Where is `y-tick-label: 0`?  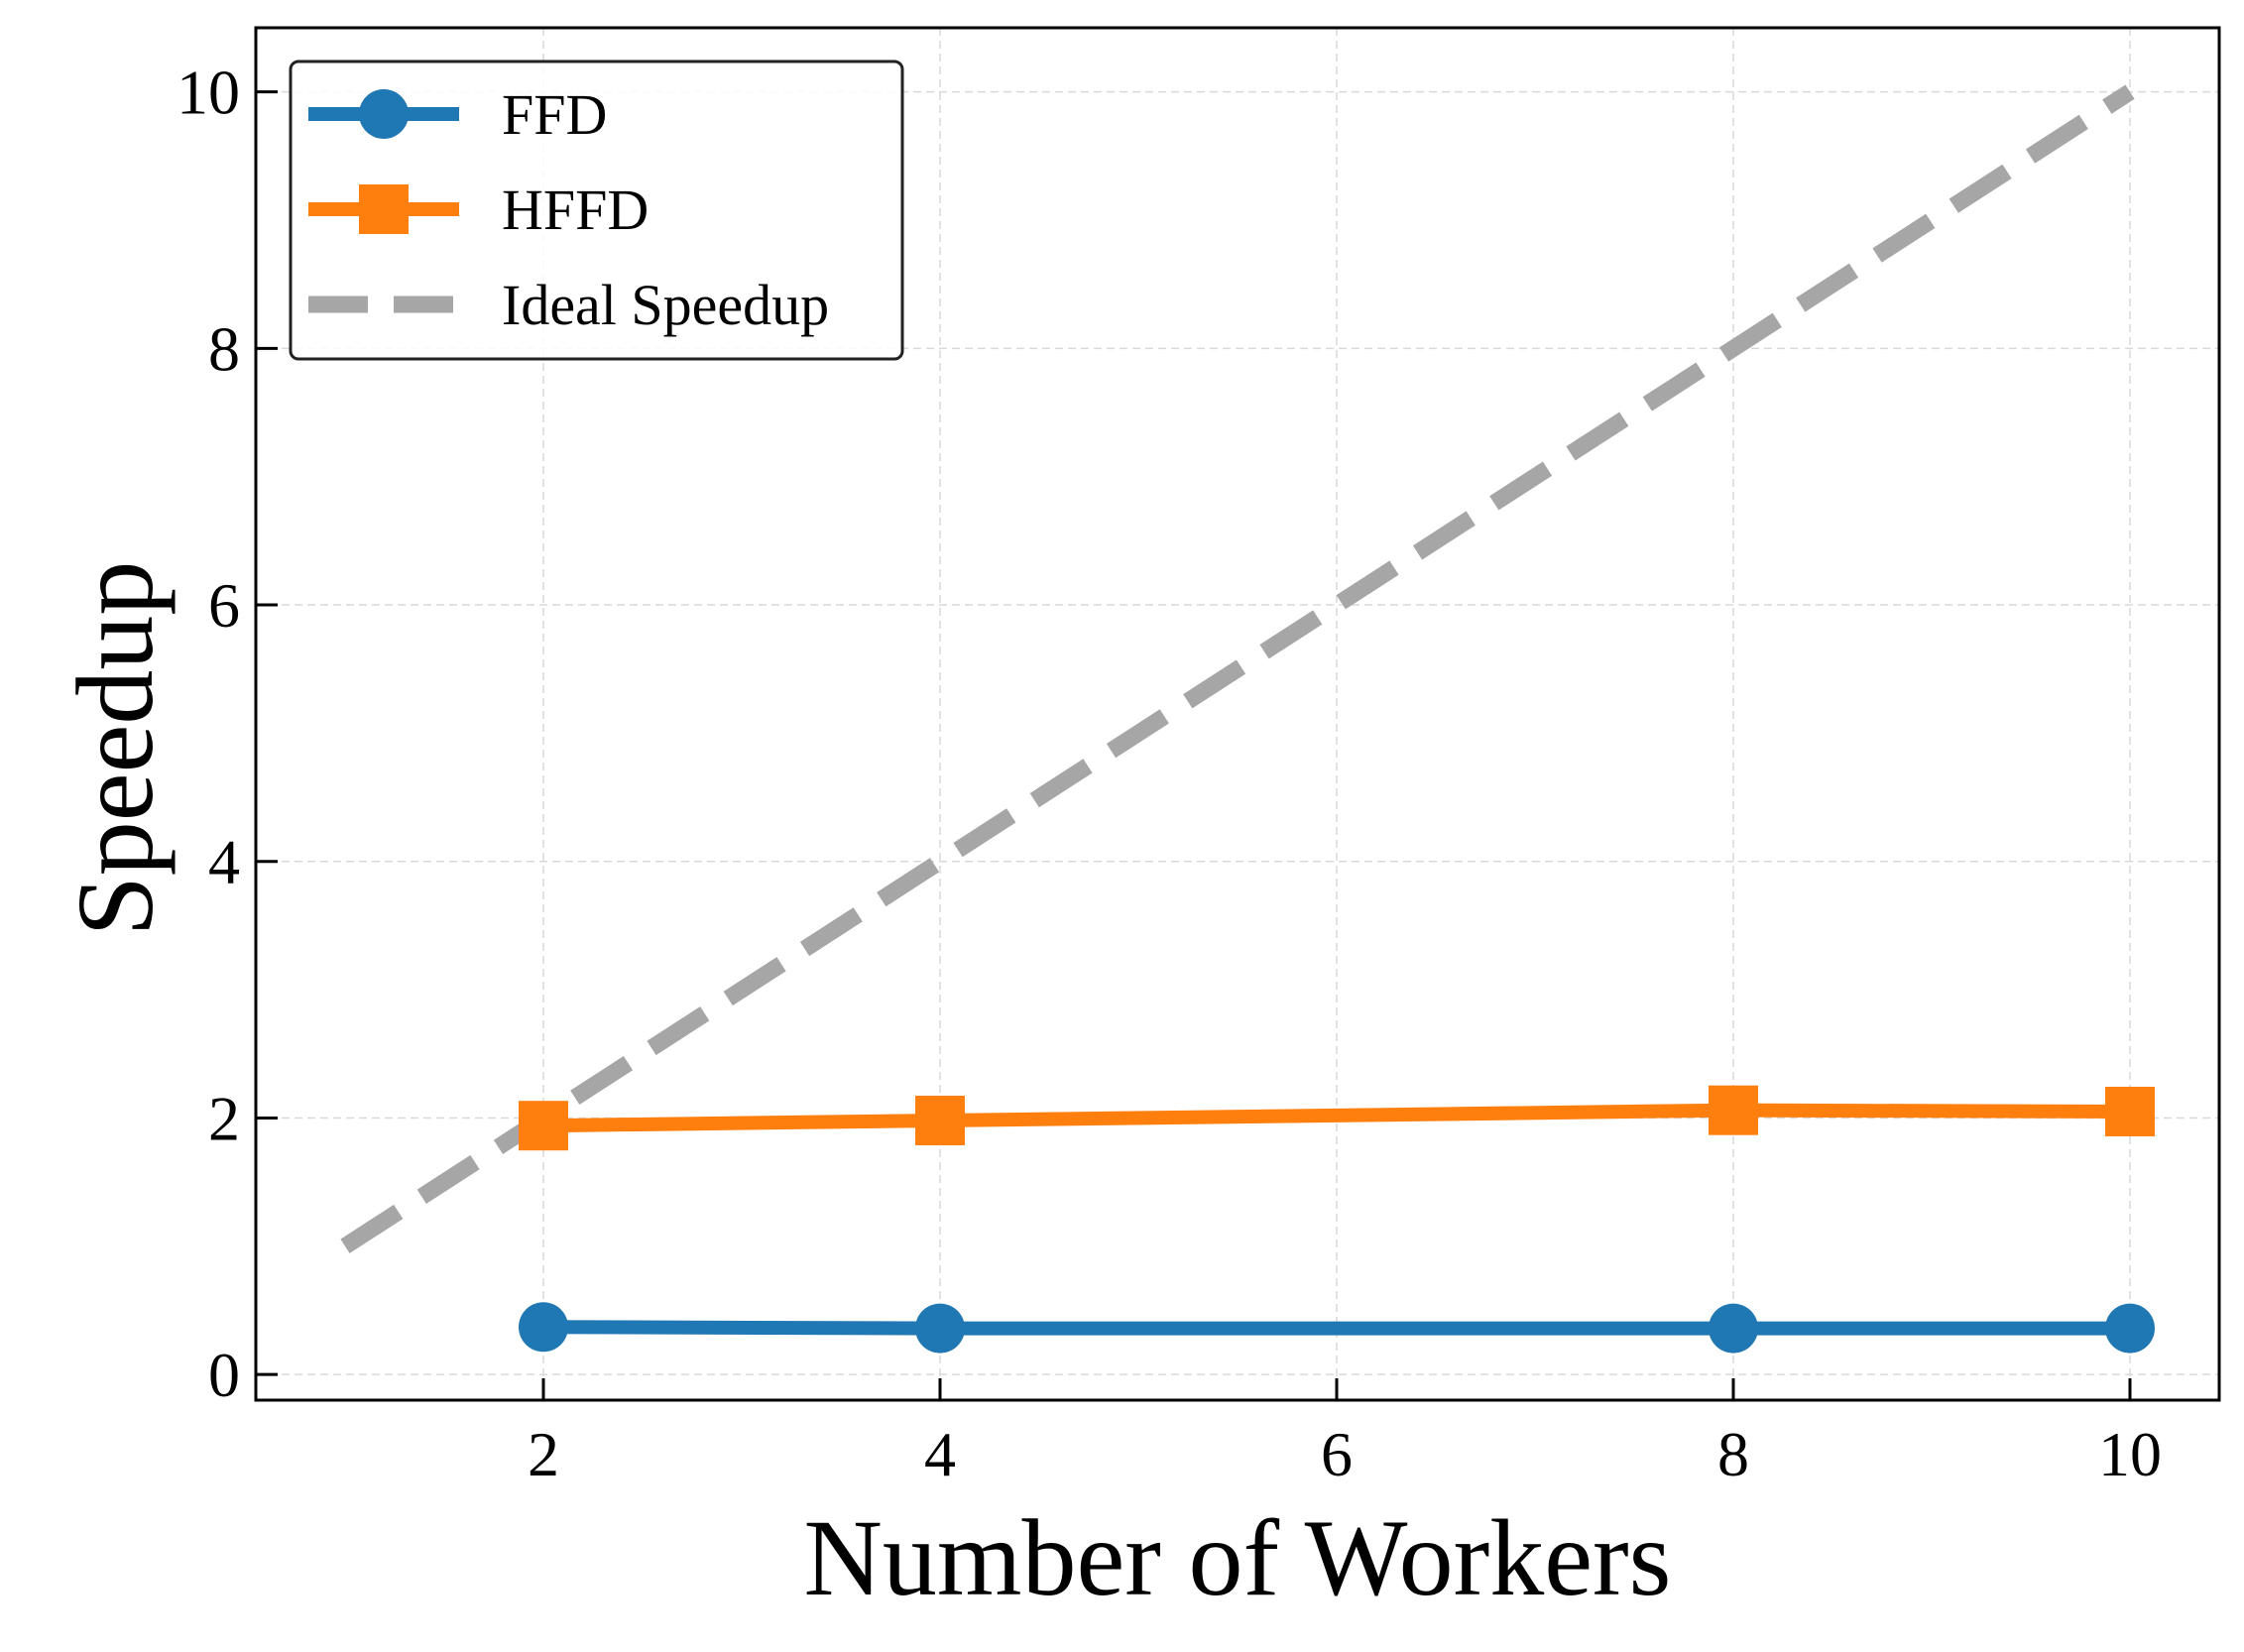
y-tick-label: 0 is located at coordinates (224, 1375).